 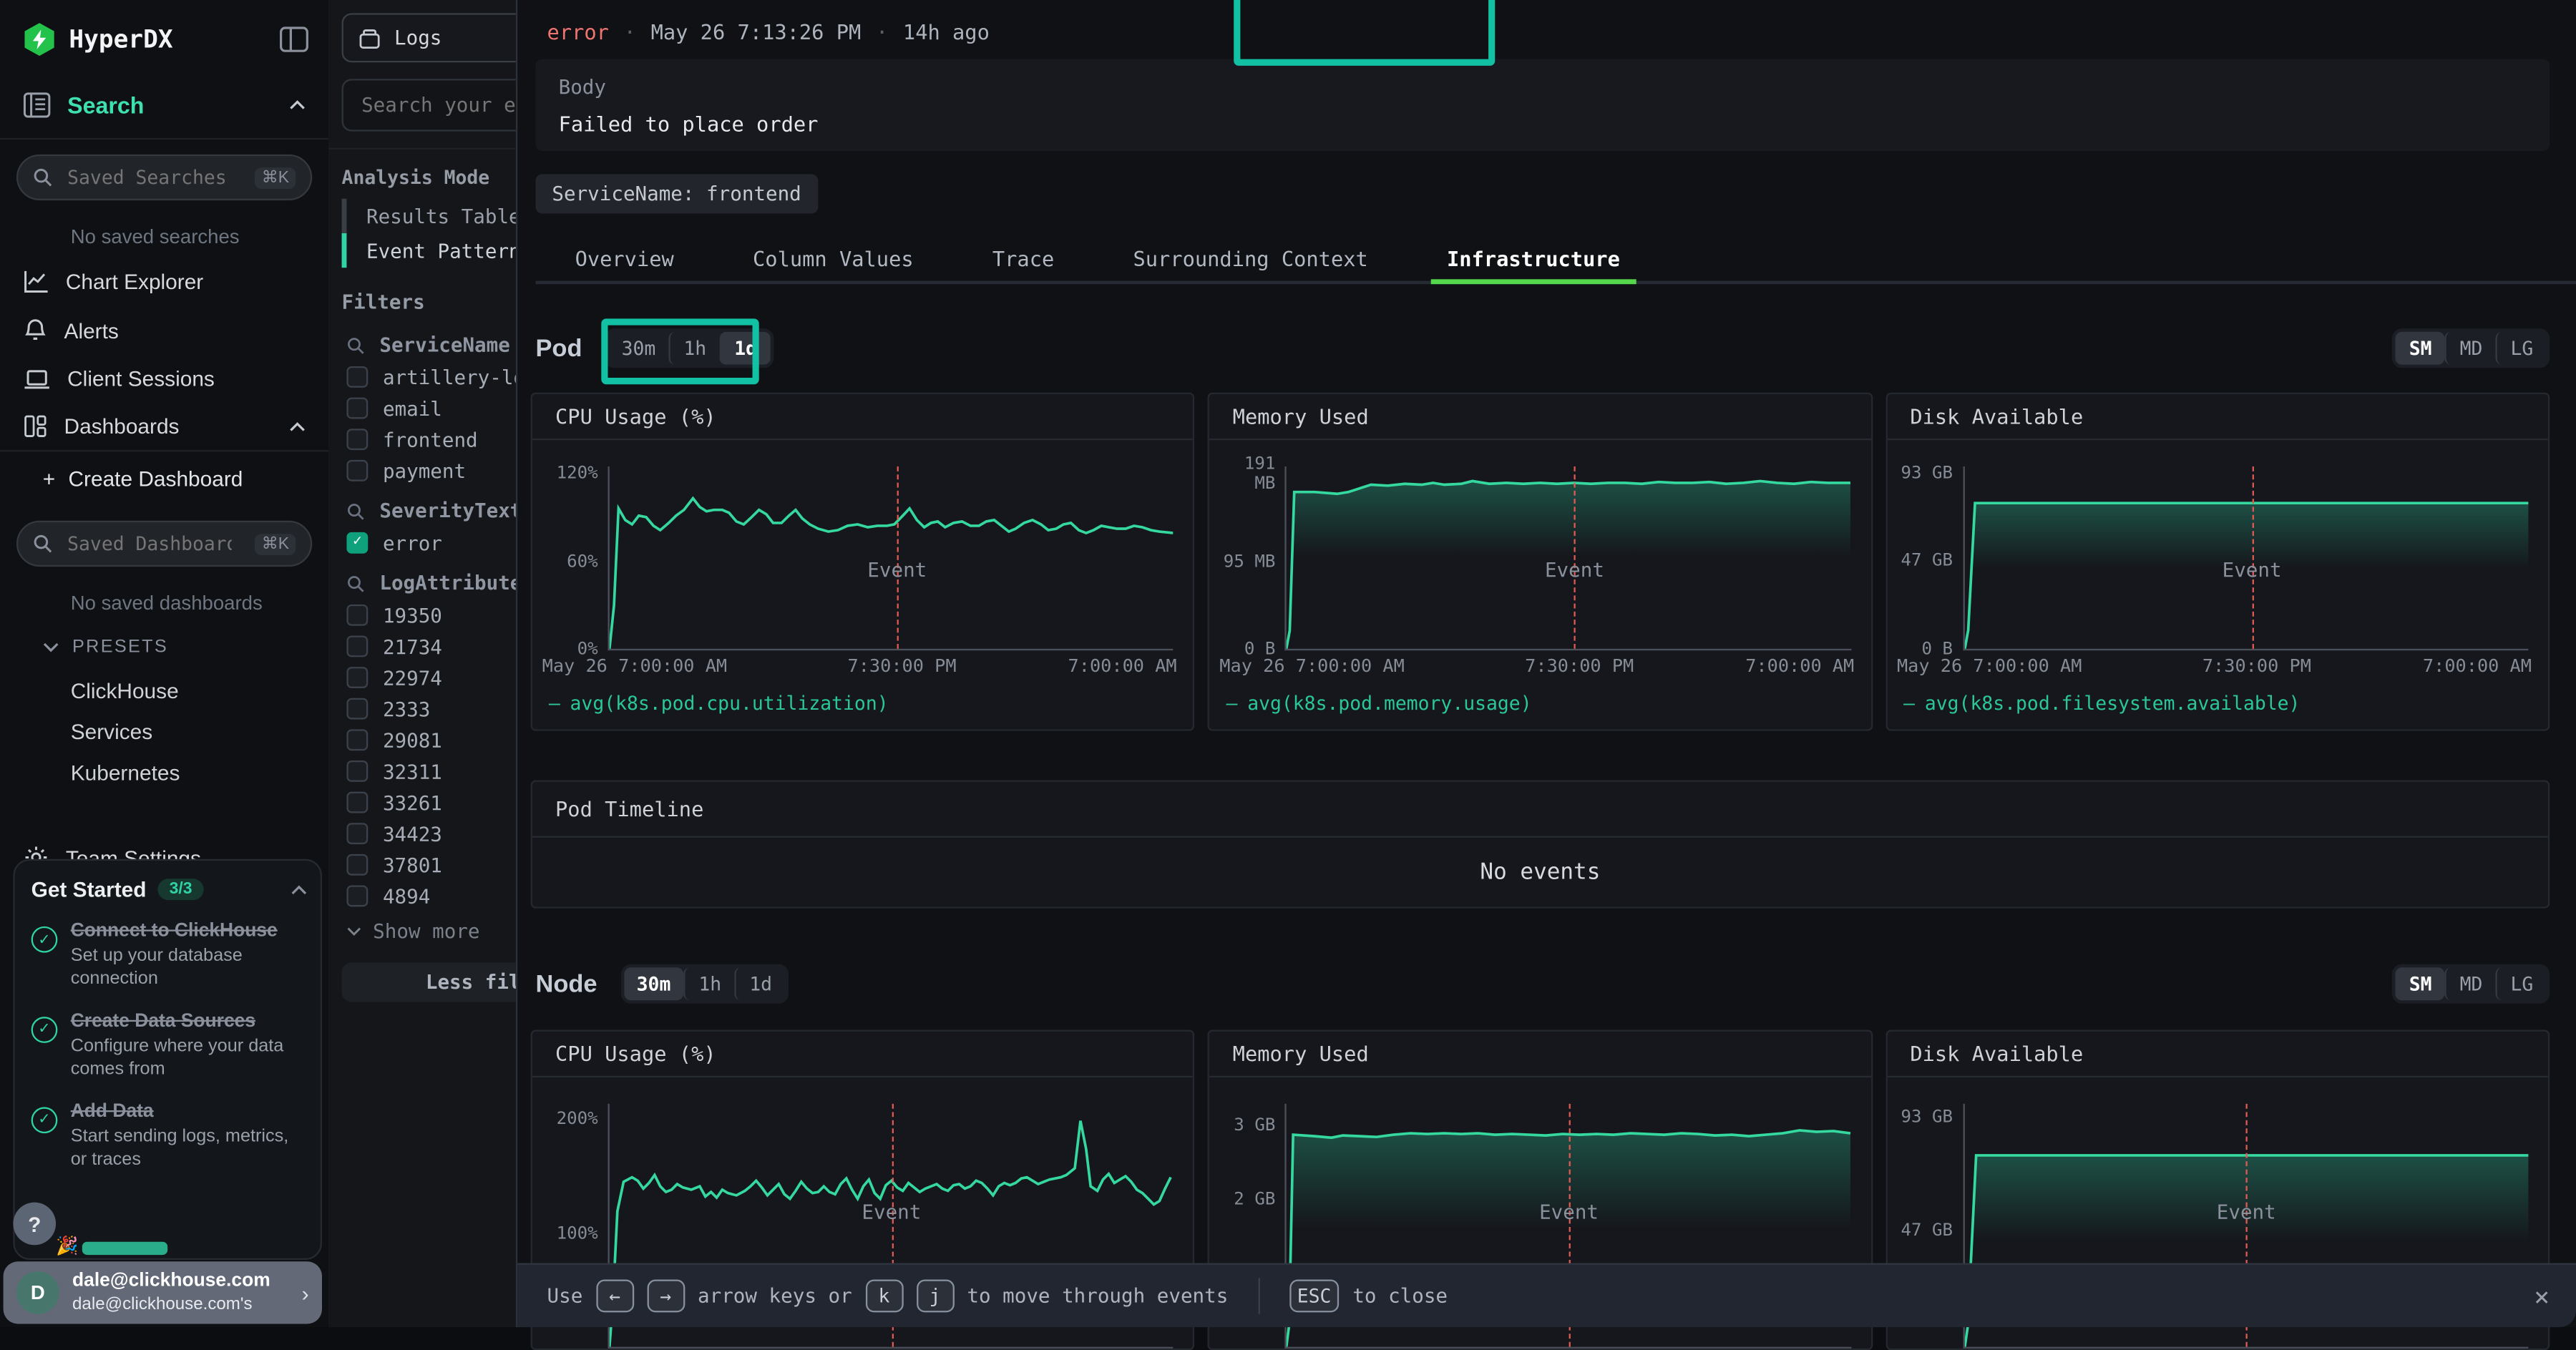 I want to click on sidebar-section-search: Search, so click(x=164, y=105).